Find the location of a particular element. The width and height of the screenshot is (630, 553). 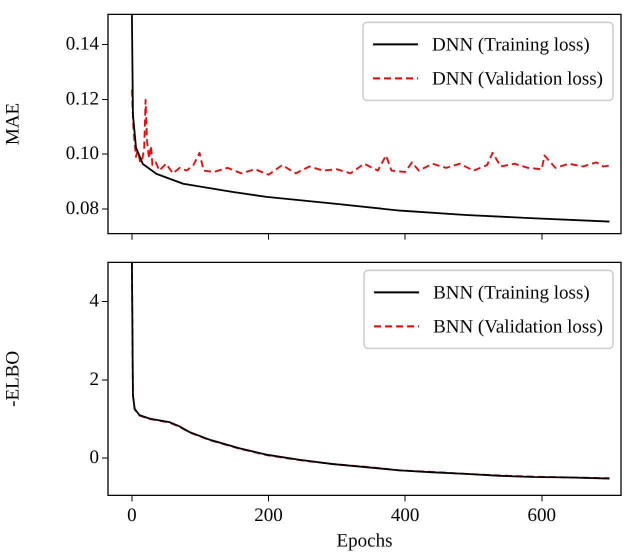

y-tick-label: 0.14 is located at coordinates (83, 44).